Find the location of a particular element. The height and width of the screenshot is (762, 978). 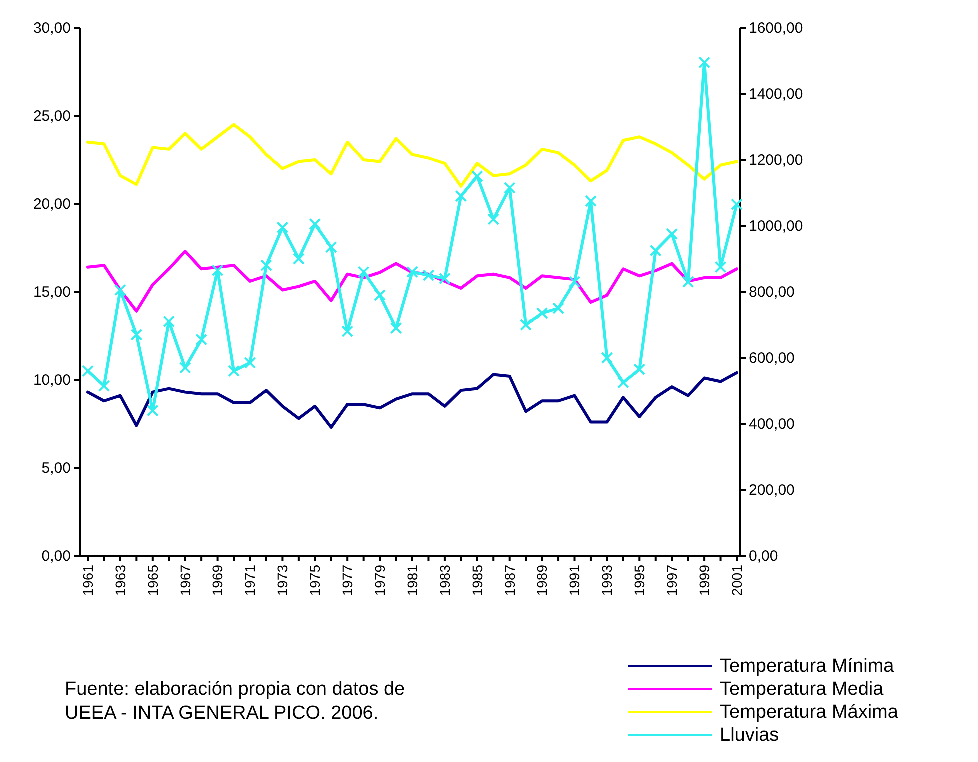

legend-label: Temperatura Media is located at coordinates (802, 689).